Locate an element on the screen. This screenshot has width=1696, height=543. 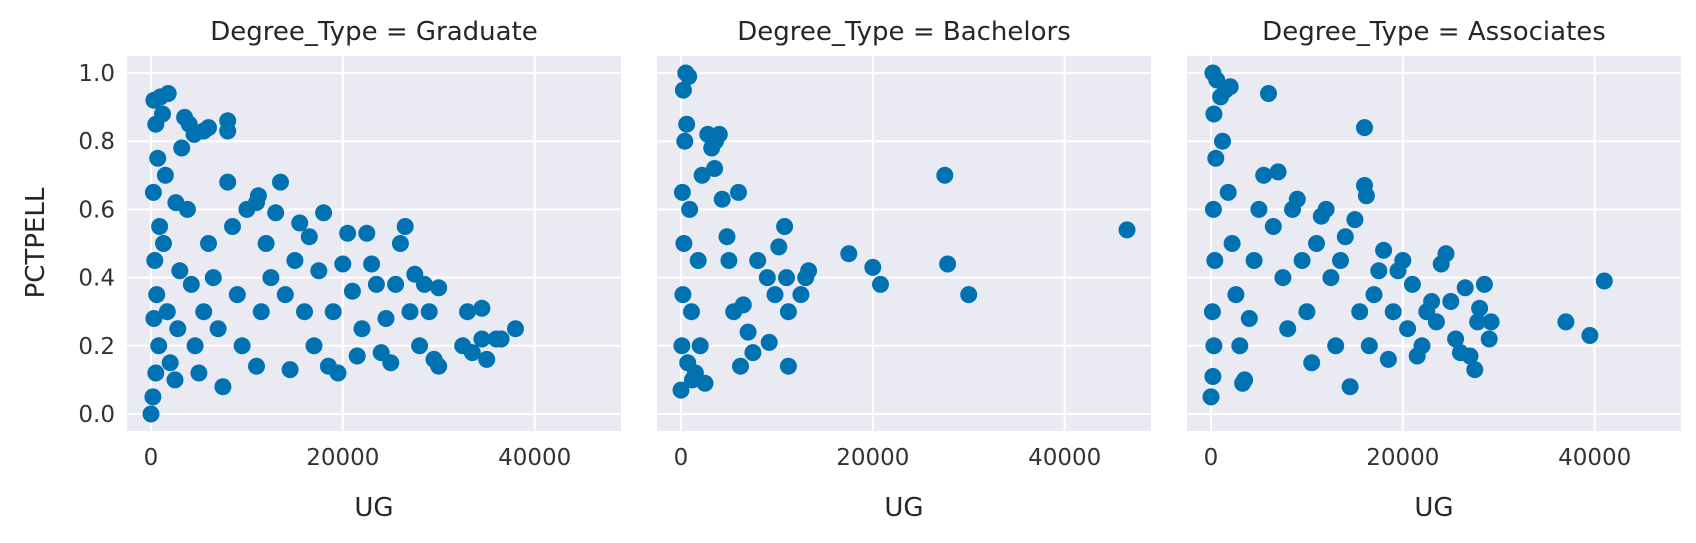
facet-title-bachelors: Degree_Type = Bachelors is located at coordinates (904, 32).